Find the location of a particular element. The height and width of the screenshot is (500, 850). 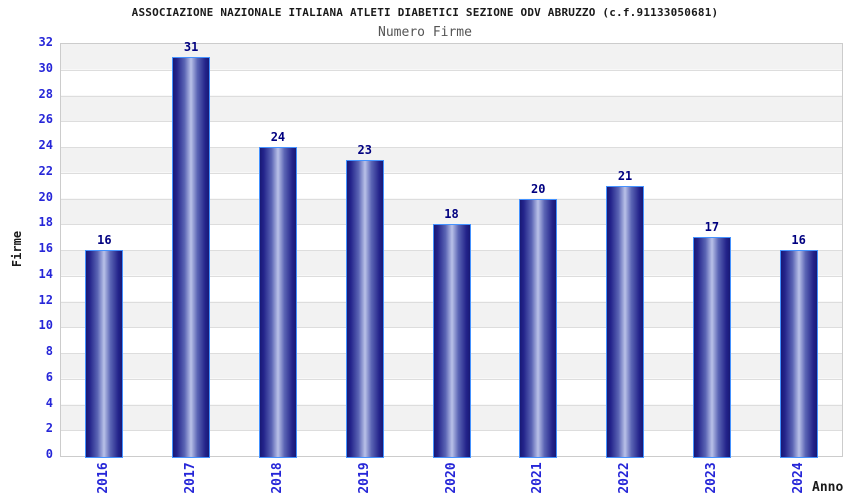

y-tick-label: 8 is located at coordinates (49, 351).